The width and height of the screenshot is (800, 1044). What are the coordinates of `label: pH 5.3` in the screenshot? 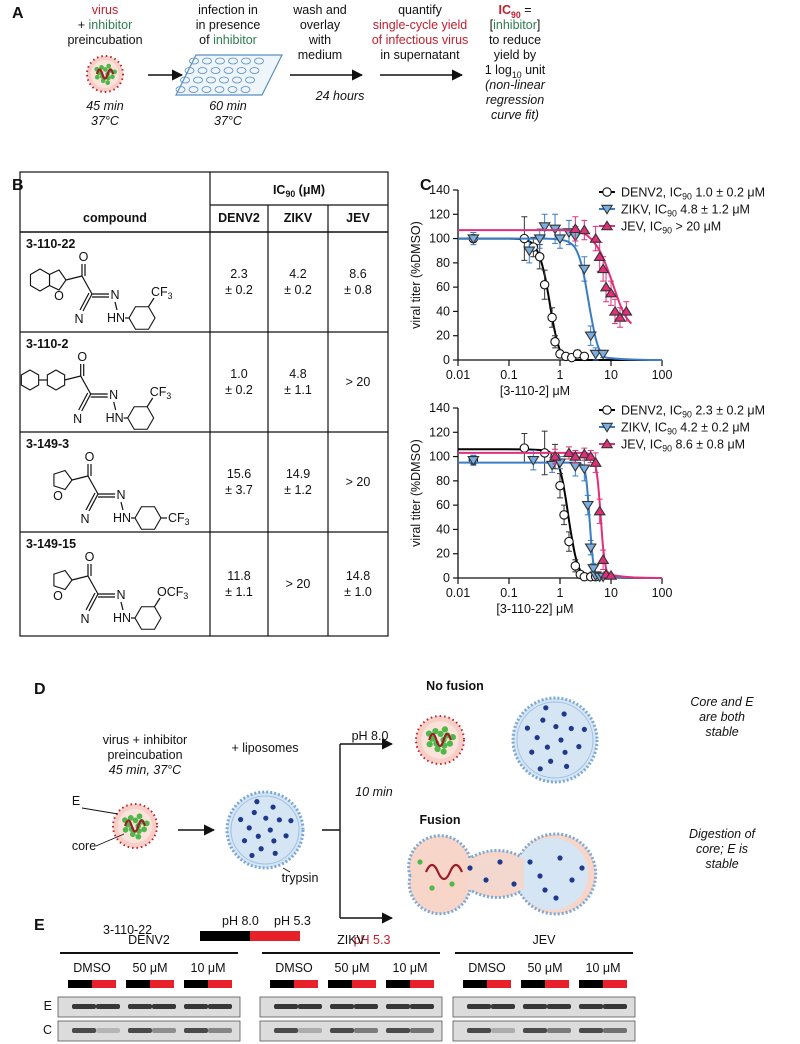 It's located at (292, 921).